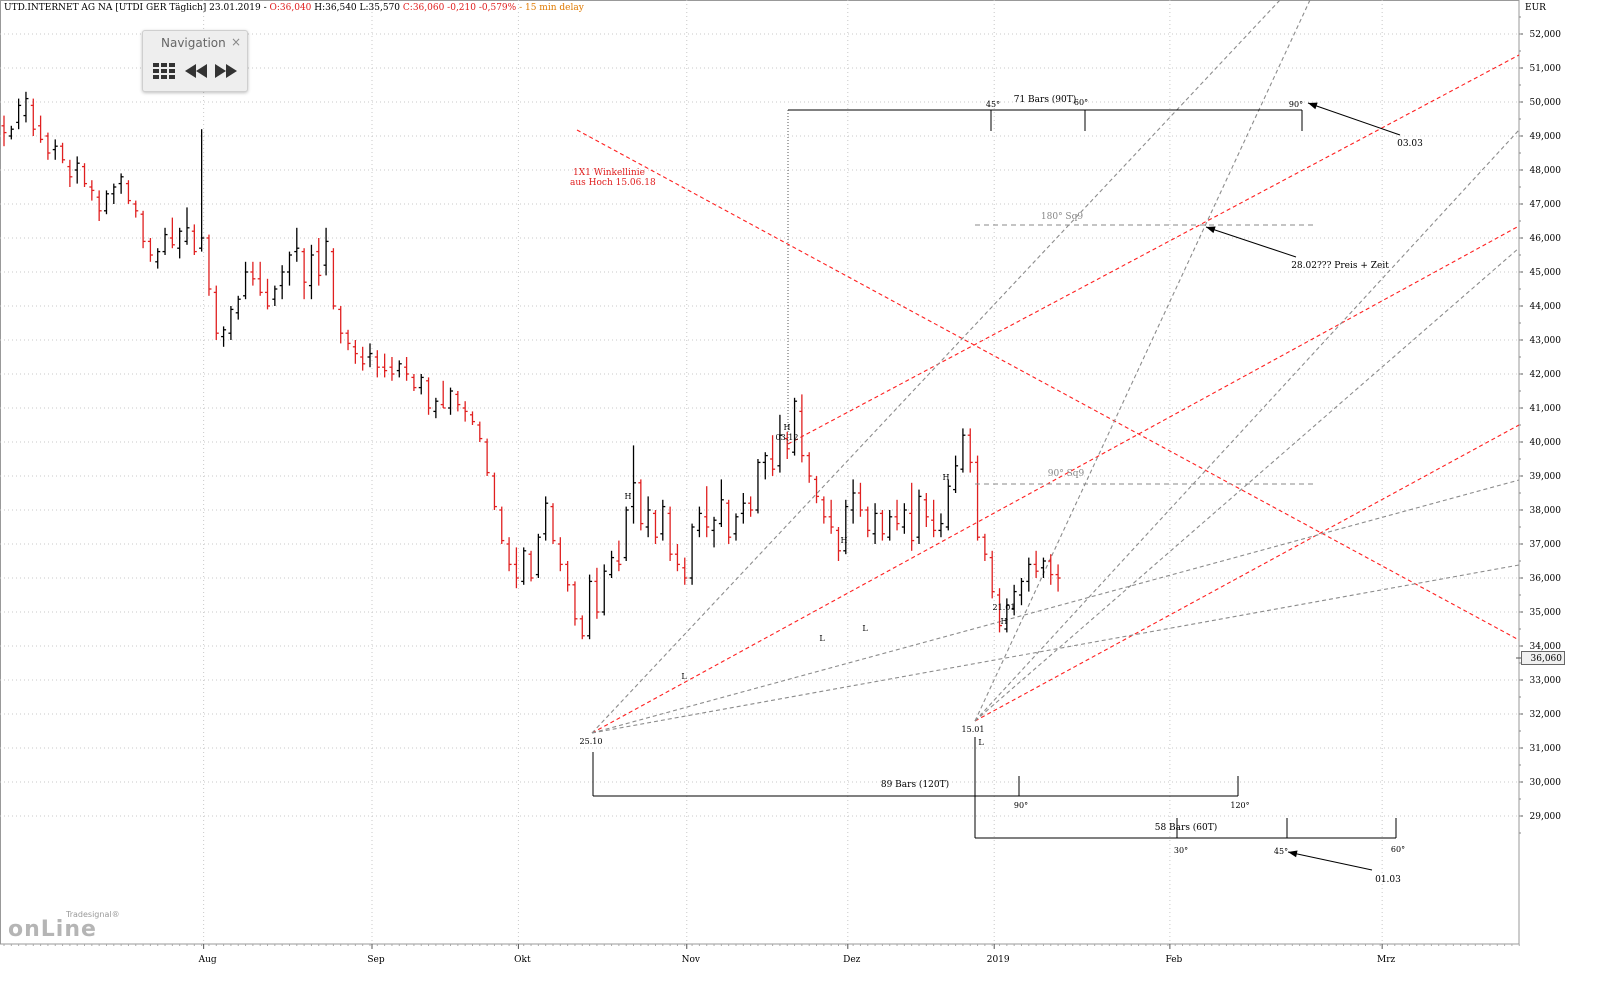 The width and height of the screenshot is (1599, 984). What do you see at coordinates (196, 71) in the screenshot?
I see `rewind-icon` at bounding box center [196, 71].